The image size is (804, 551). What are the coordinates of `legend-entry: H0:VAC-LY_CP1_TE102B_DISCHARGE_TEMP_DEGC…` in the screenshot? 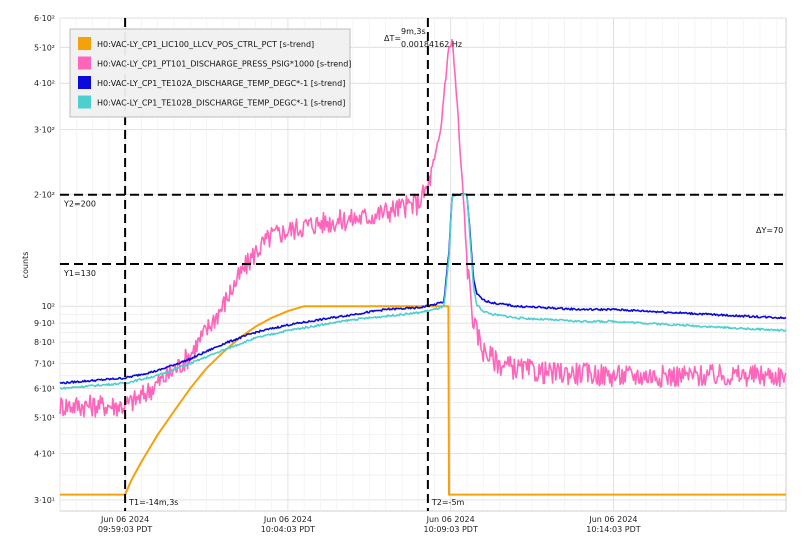 It's located at (221, 103).